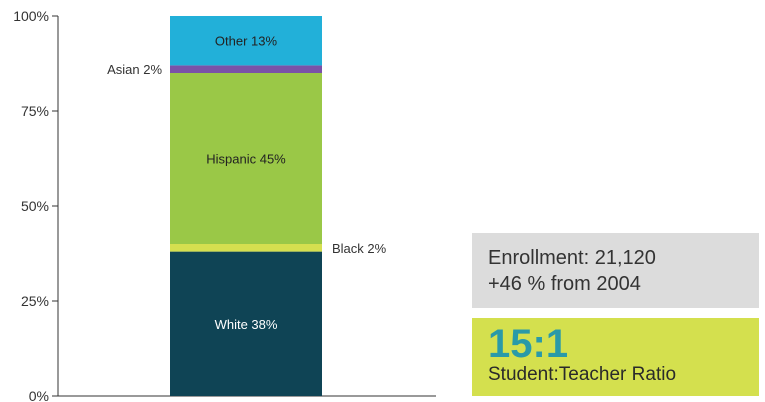  Describe the element at coordinates (35, 206) in the screenshot. I see `y-tick-label: 50%` at that location.